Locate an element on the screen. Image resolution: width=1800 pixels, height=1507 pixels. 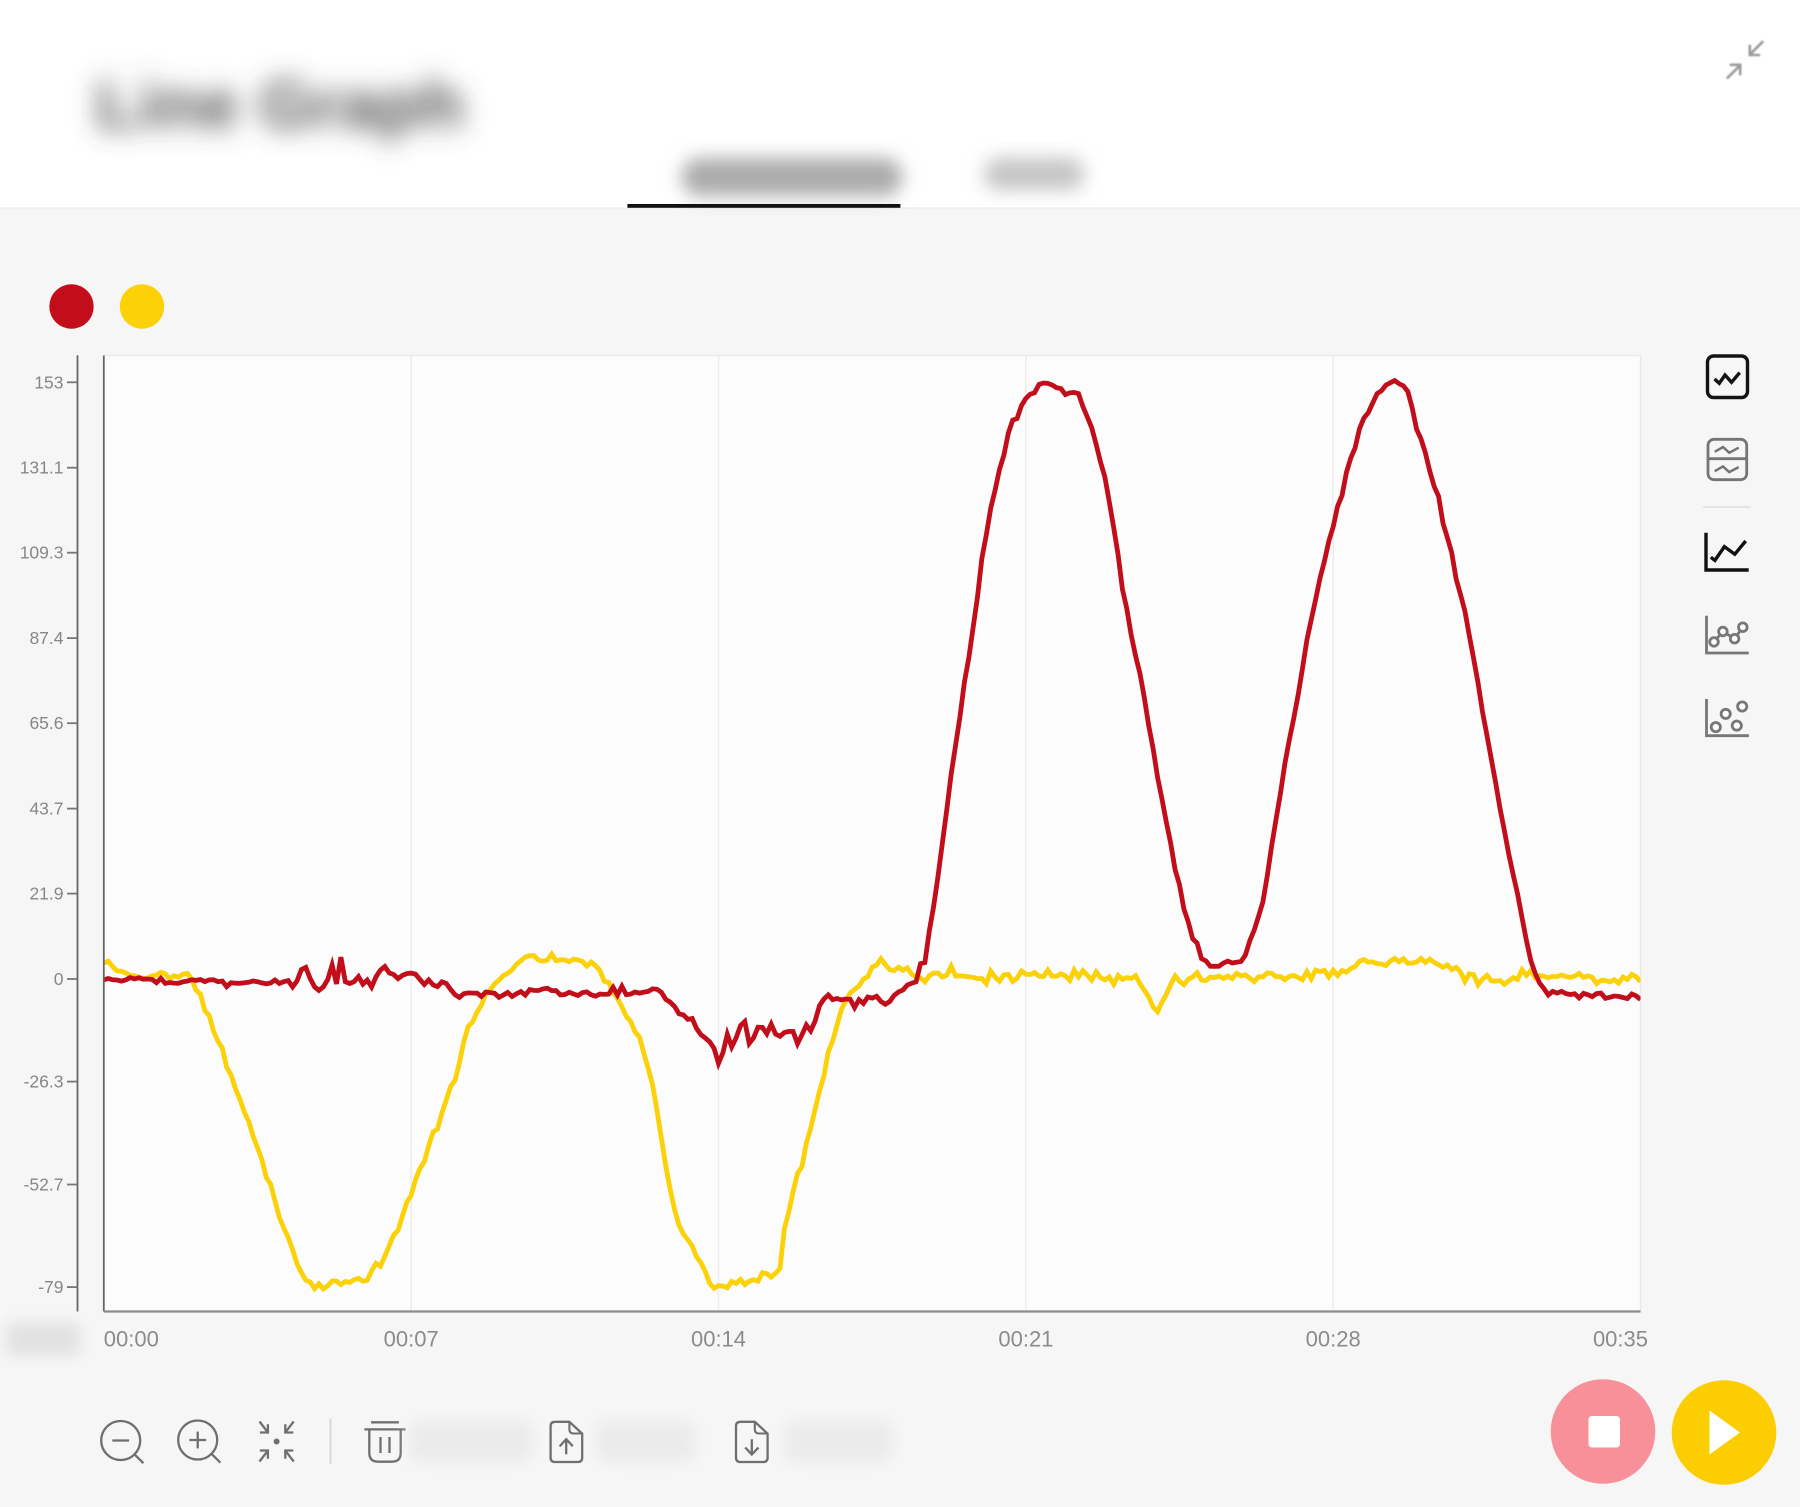
svg-text: 153 is located at coordinates (48, 382).